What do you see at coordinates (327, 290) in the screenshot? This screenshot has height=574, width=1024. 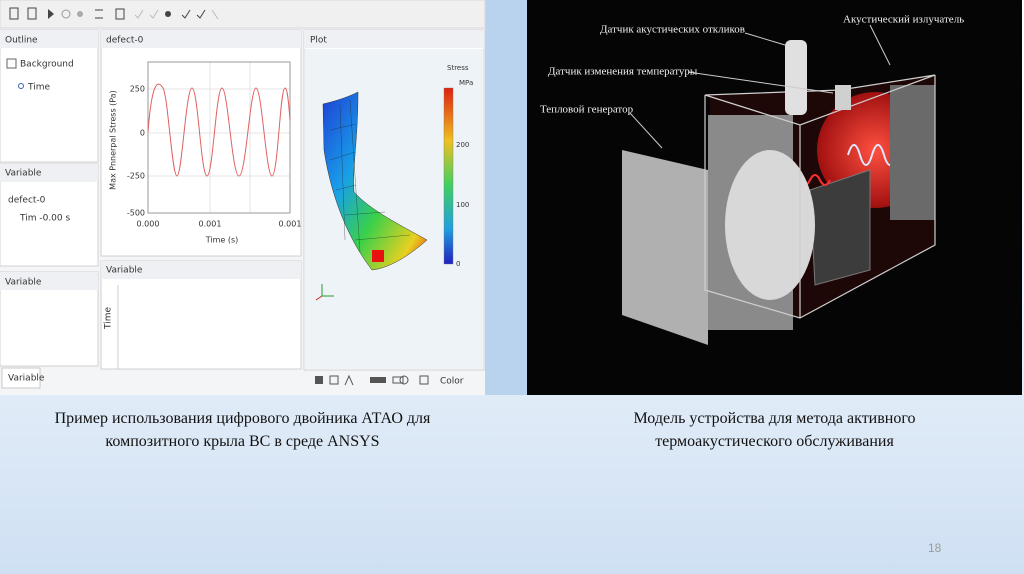 I see `axes-triad` at bounding box center [327, 290].